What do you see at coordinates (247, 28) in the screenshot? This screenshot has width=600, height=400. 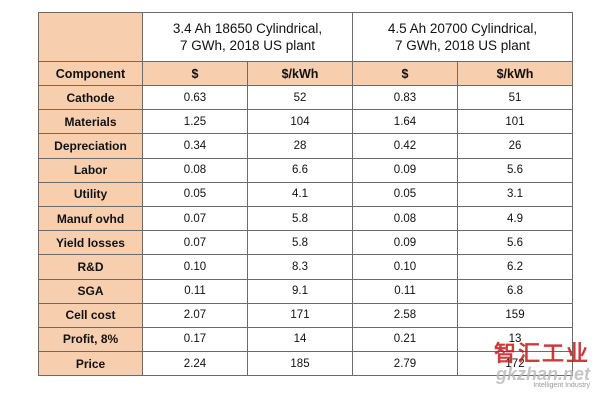 I see `group-header-line: 3.4 Ah 18650 Cylindrical,` at bounding box center [247, 28].